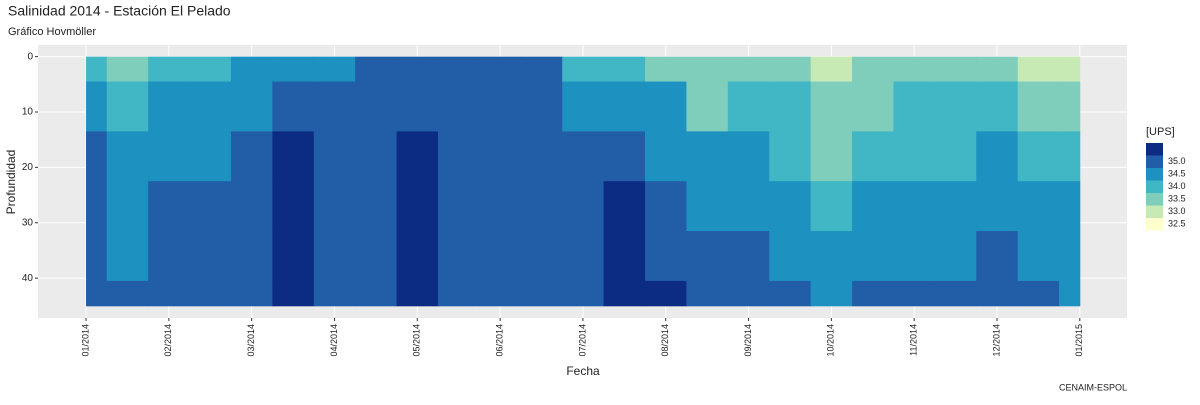 Image resolution: width=1200 pixels, height=405 pixels. I want to click on legend-label: 33.0, so click(1177, 211).